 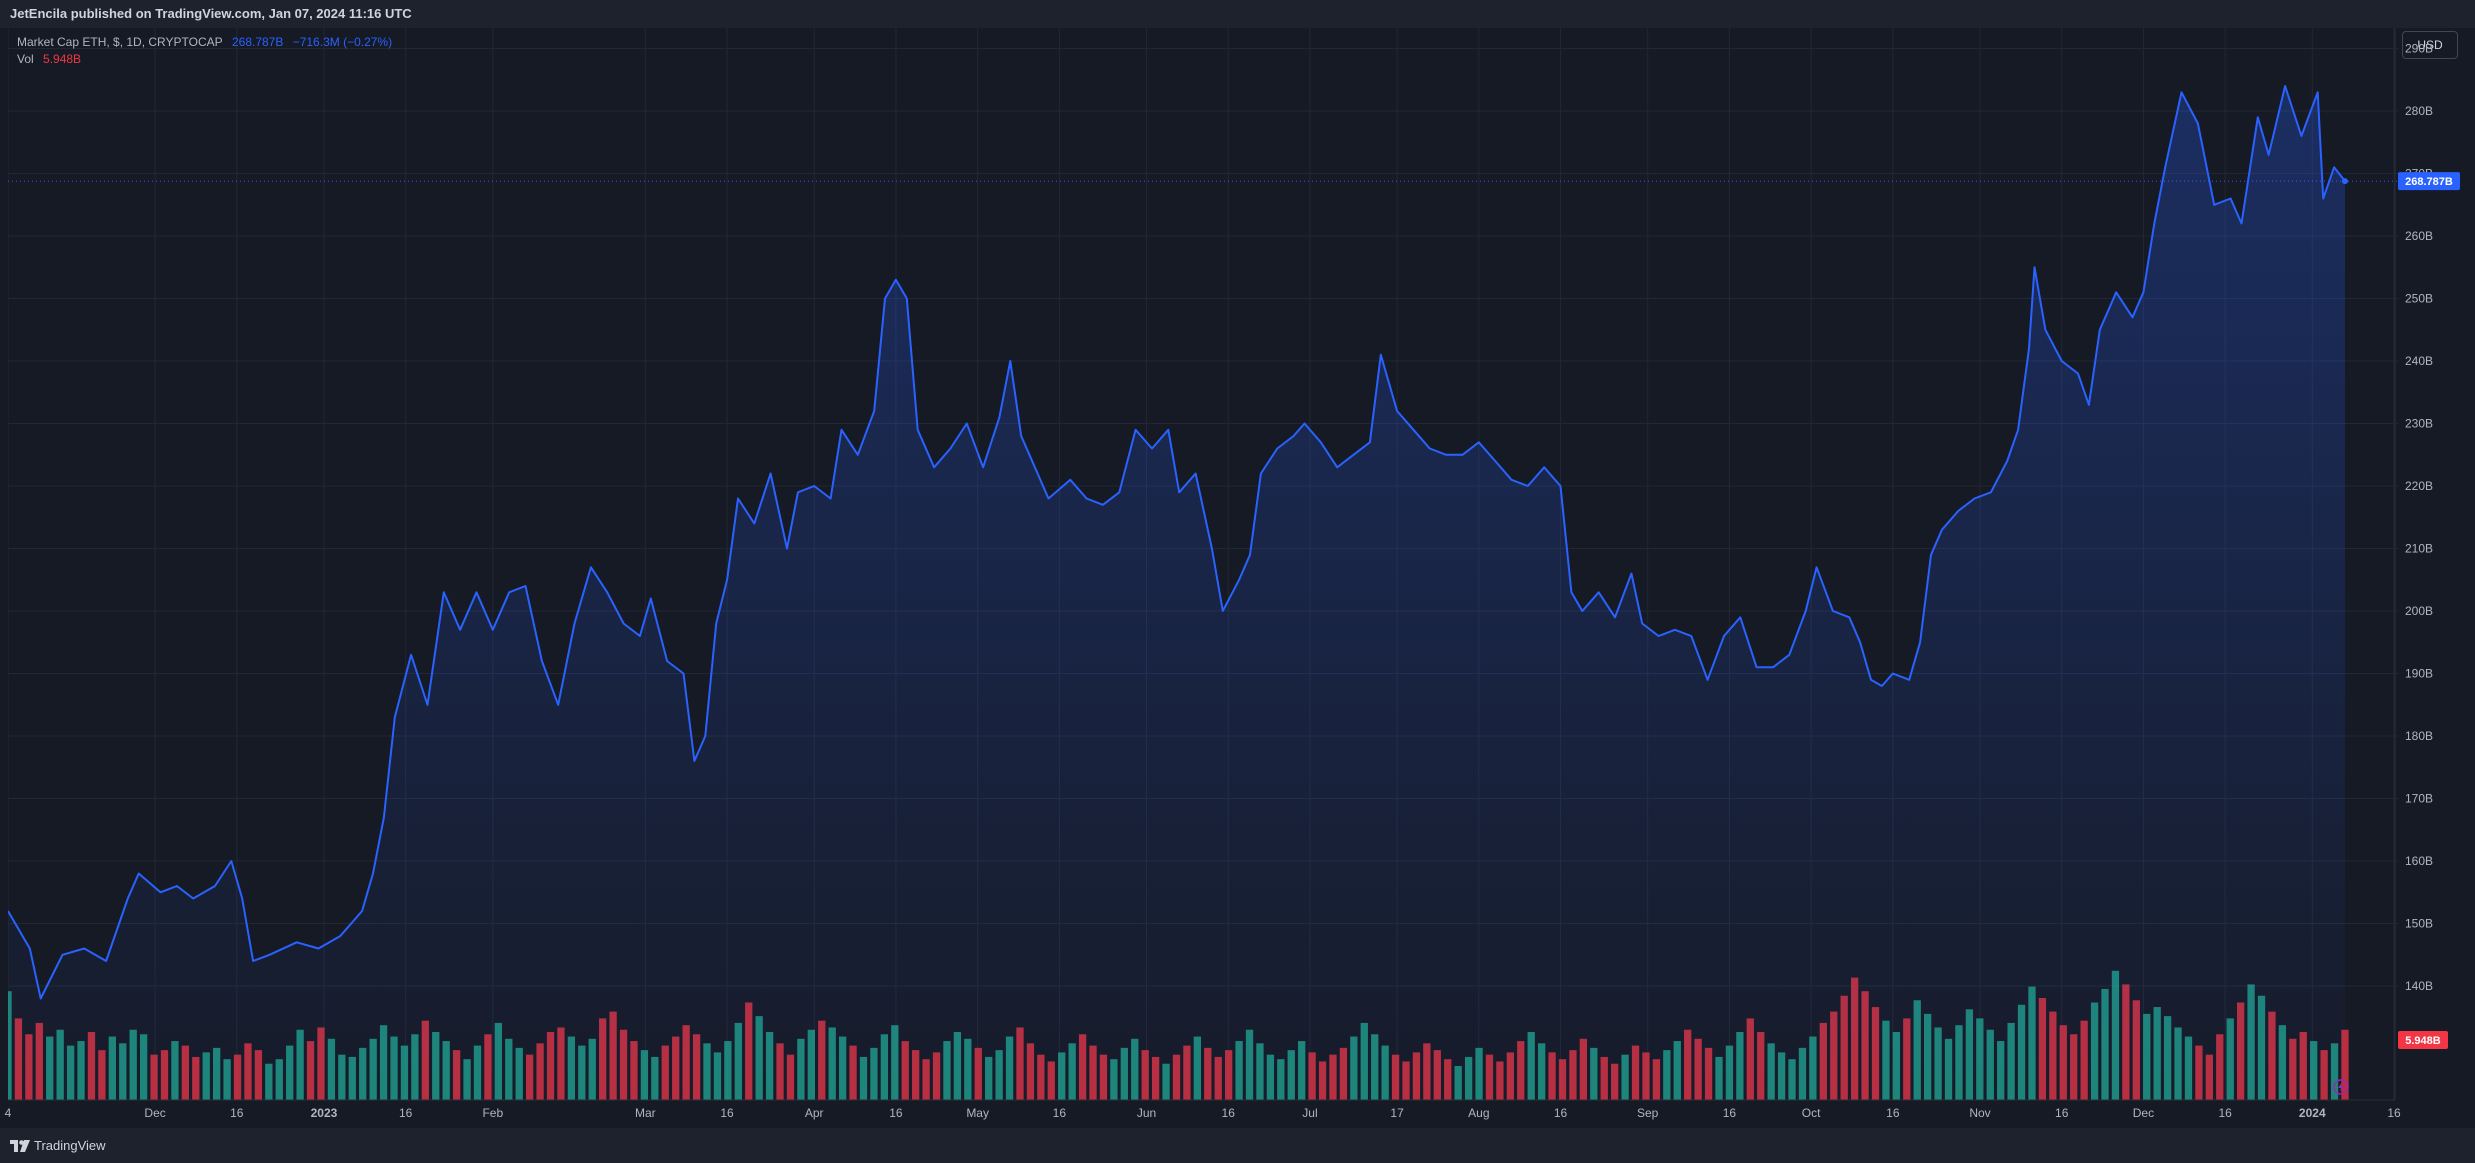 I want to click on y-tick-label: 210B, so click(x=2419, y=549).